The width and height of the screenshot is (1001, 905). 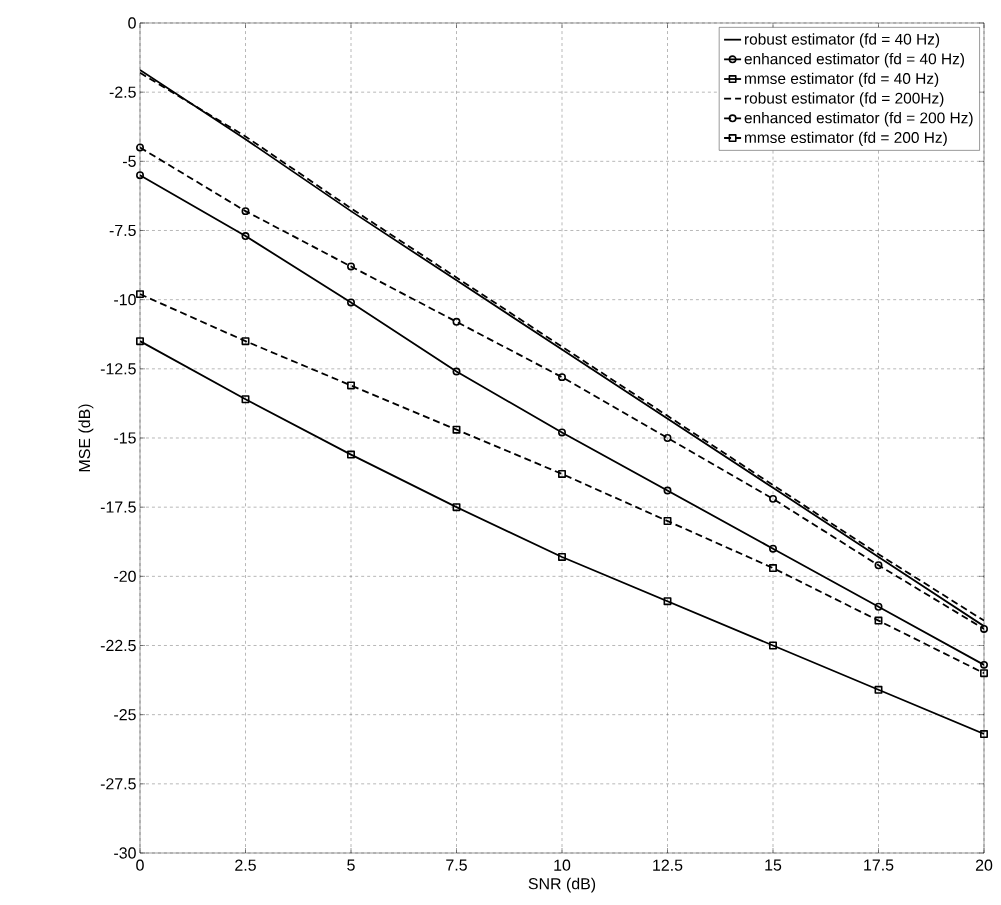 What do you see at coordinates (132, 23) in the screenshot?
I see `y-tick-label: 0` at bounding box center [132, 23].